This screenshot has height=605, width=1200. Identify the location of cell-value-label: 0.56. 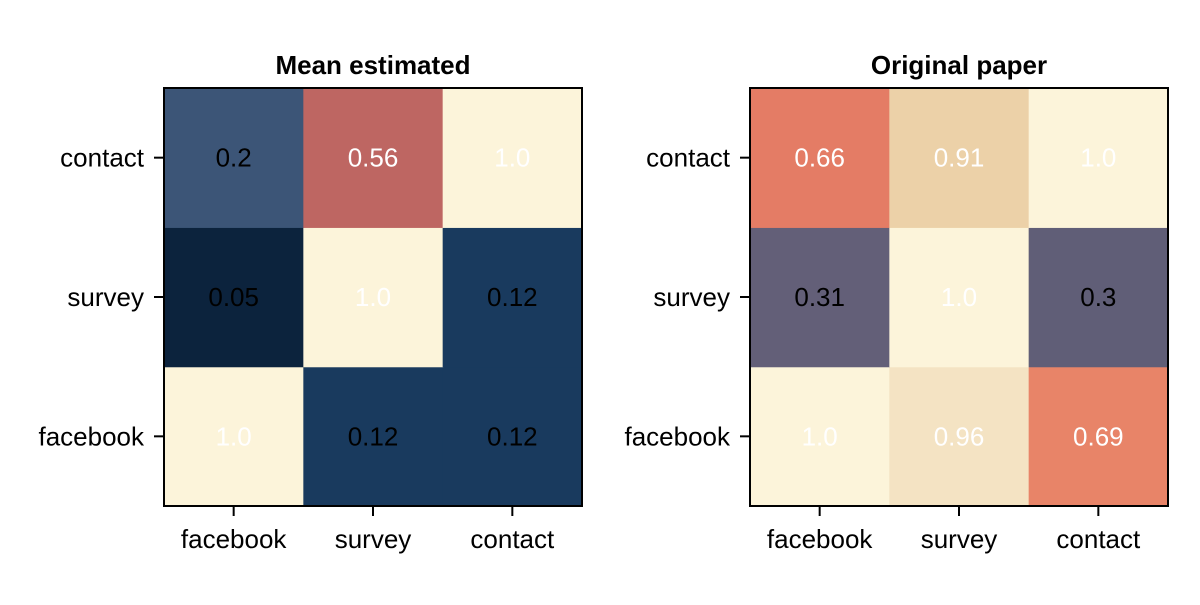
(373, 158).